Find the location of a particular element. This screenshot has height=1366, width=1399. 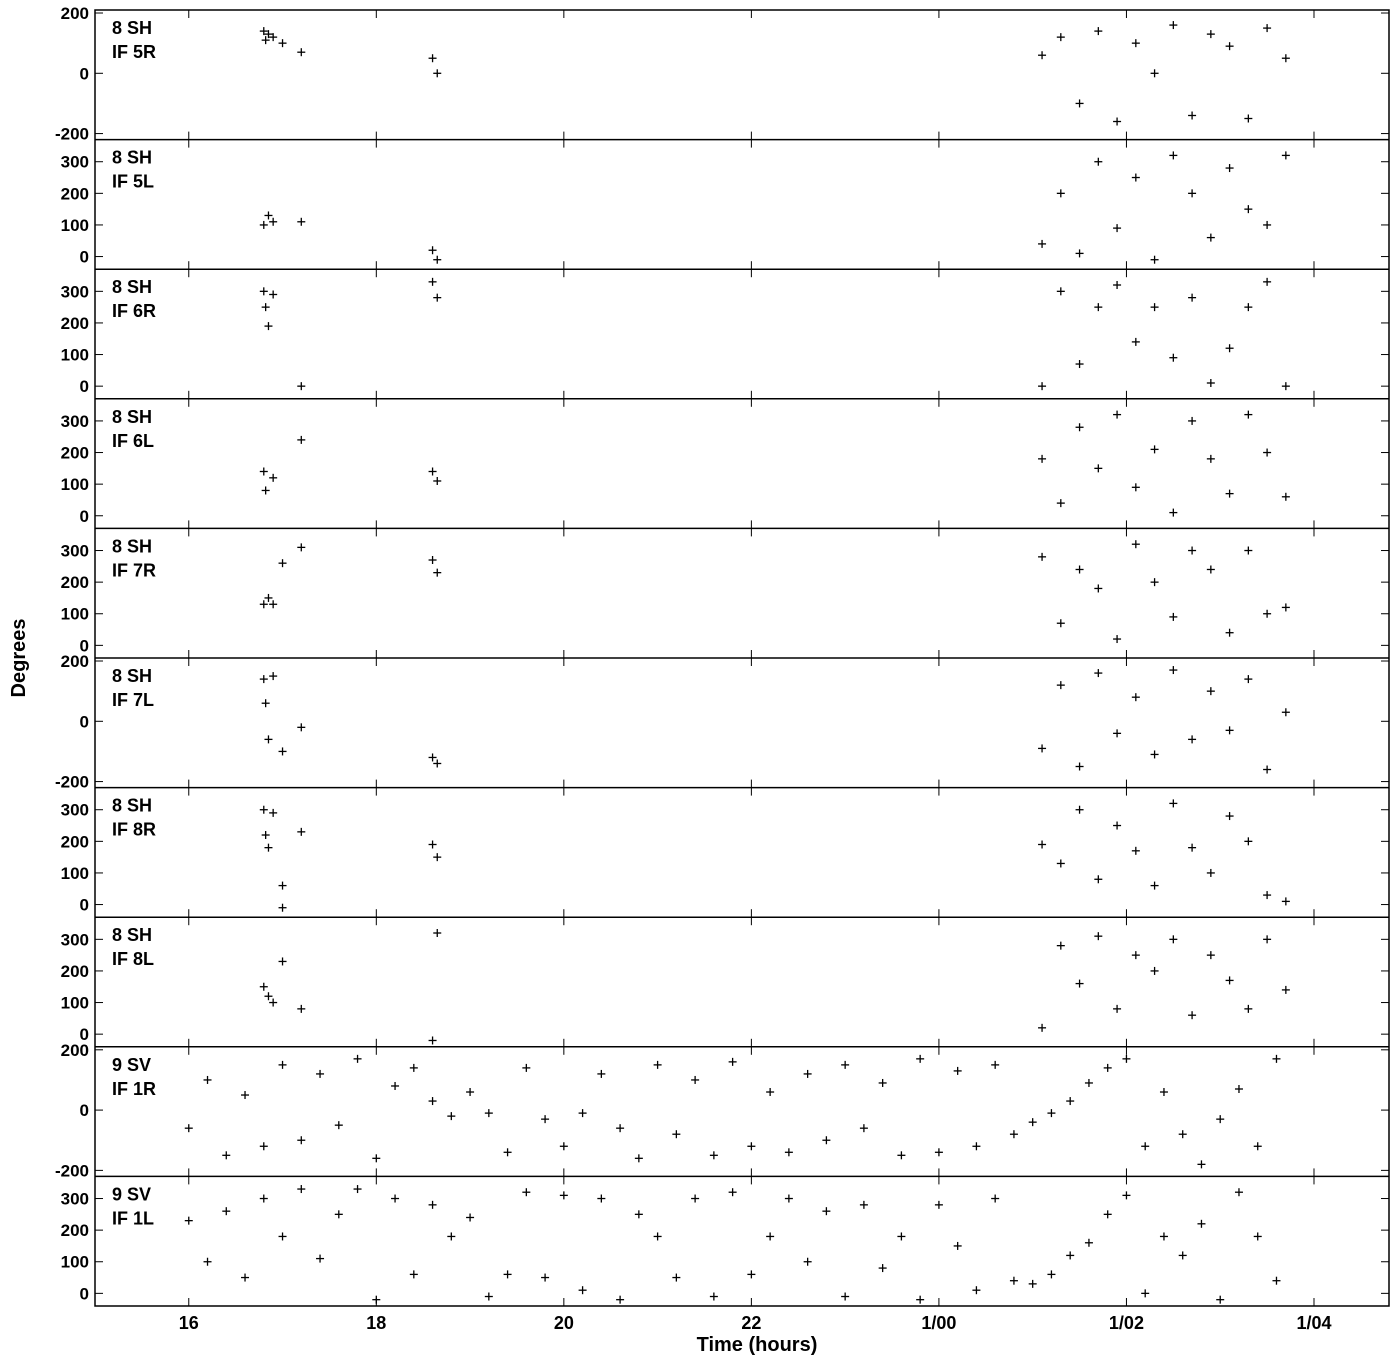

x-tick-label: 18 is located at coordinates (376, 1323).